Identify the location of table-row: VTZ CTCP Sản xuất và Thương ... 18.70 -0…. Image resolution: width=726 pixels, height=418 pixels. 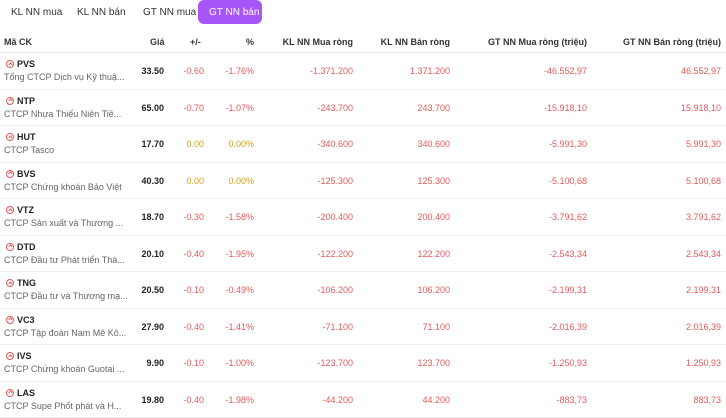
(363, 217).